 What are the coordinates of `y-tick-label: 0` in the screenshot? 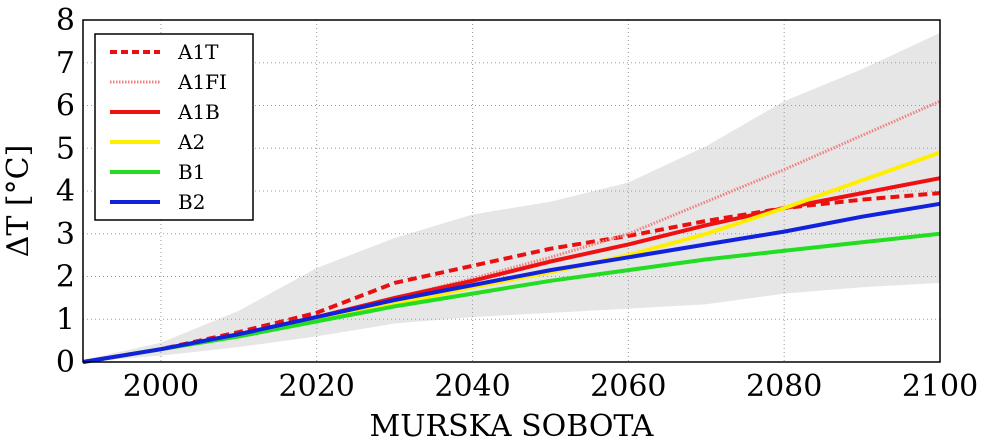 It's located at (65, 362).